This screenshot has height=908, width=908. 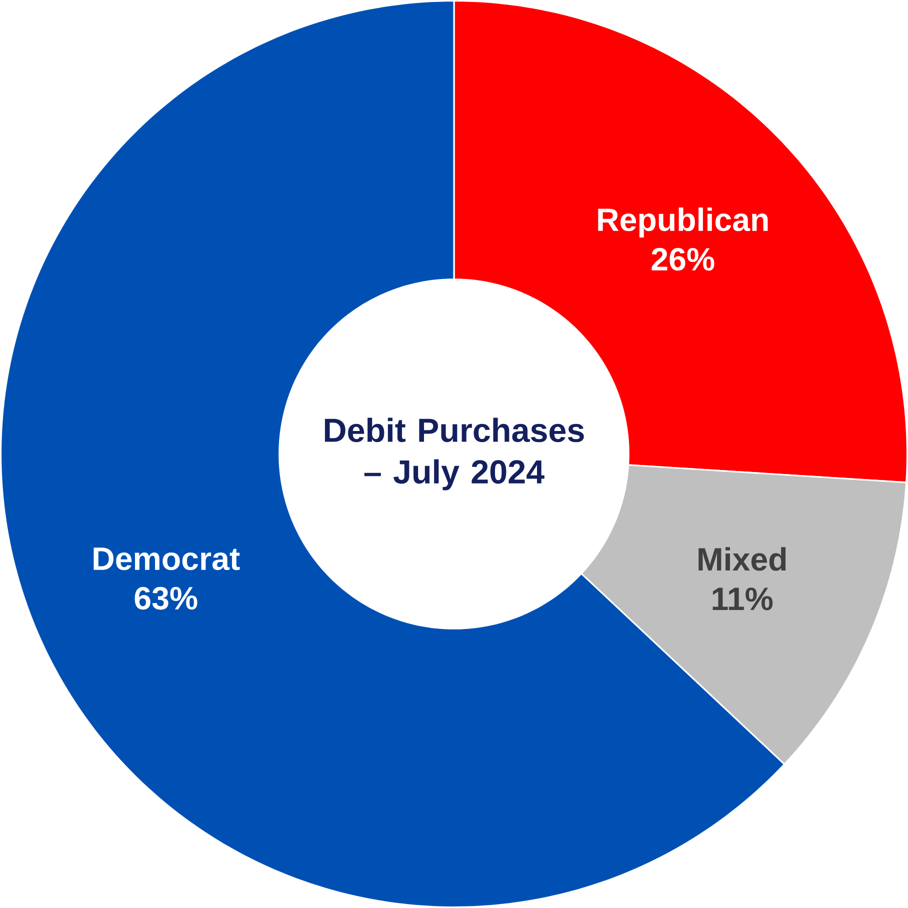 What do you see at coordinates (454, 454) in the screenshot?
I see `text: Debit Purchases – July 2024` at bounding box center [454, 454].